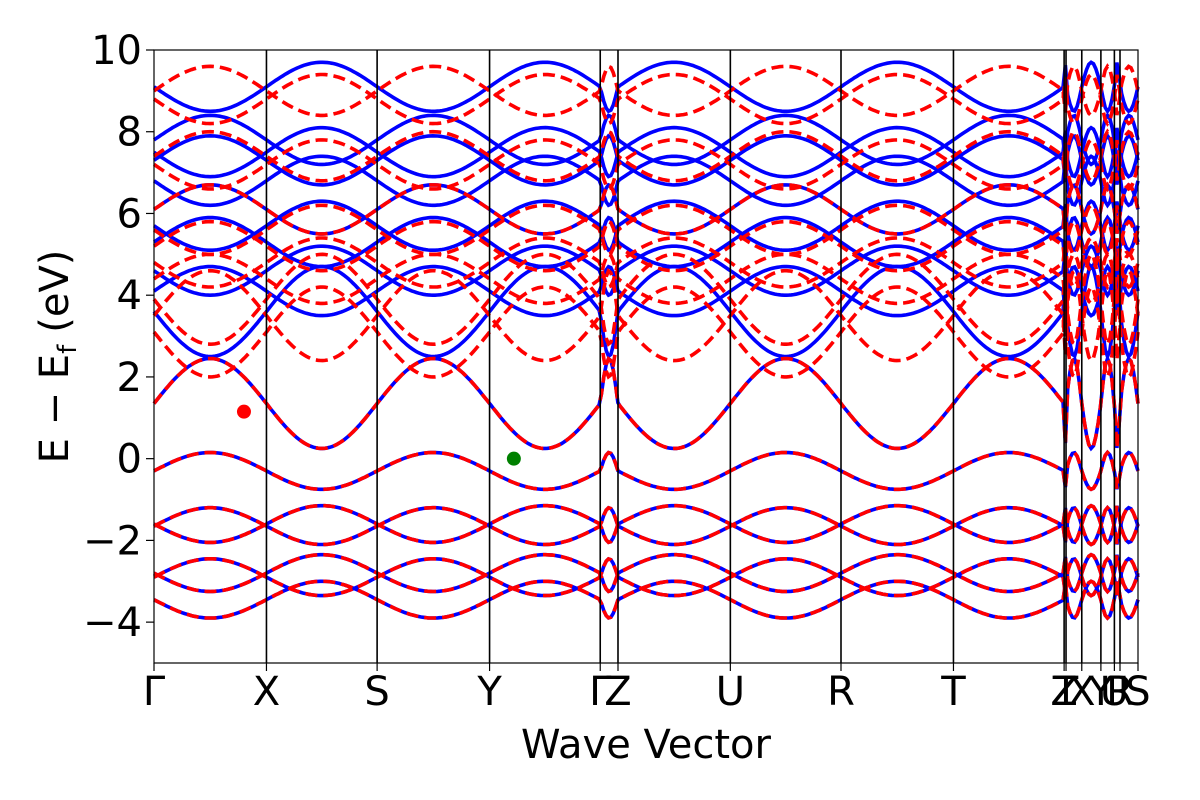 This screenshot has width=1200, height=800. I want to click on y-axis-label-unit: (eV), so click(55, 291).